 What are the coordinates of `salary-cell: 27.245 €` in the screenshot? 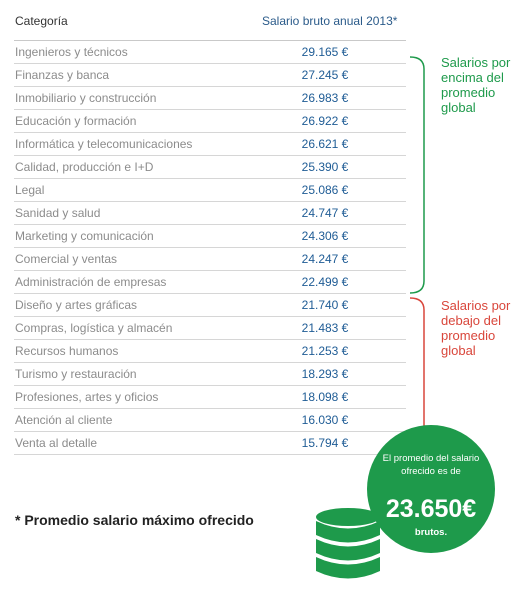 It's located at (343, 75).